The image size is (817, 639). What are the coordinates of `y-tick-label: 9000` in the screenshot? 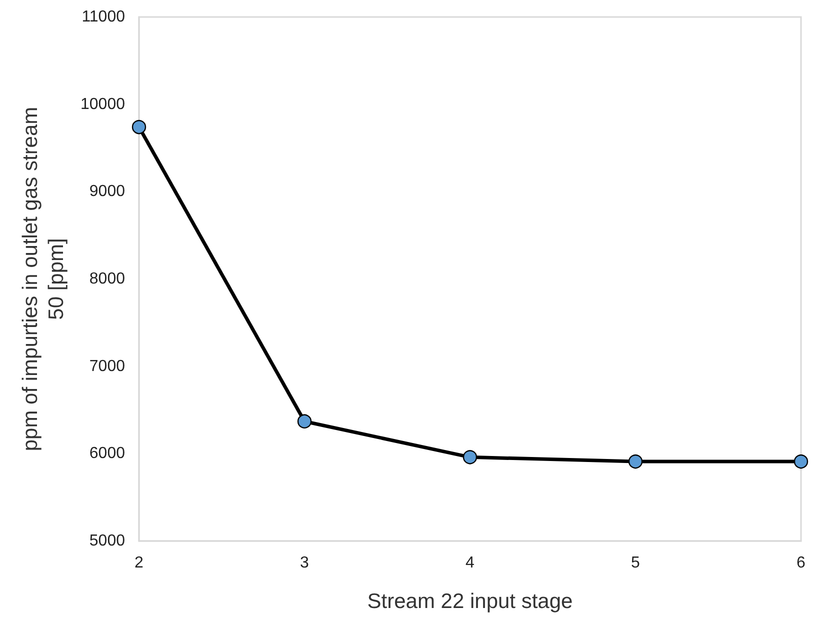 It's located at (107, 191).